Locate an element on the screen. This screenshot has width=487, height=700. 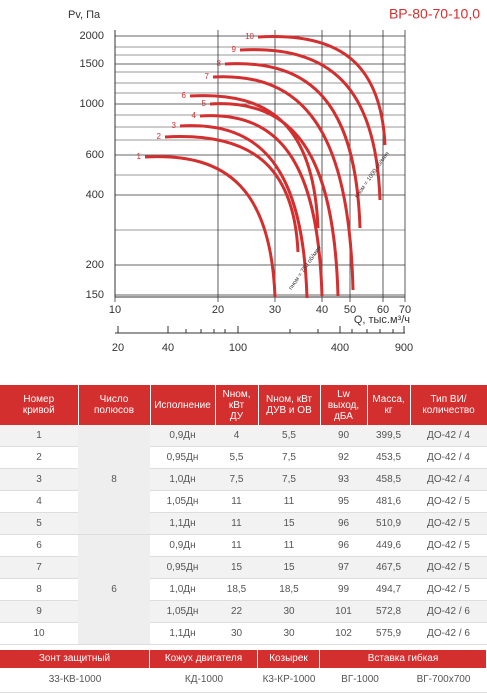
table-cell: 4 is located at coordinates (39, 501).